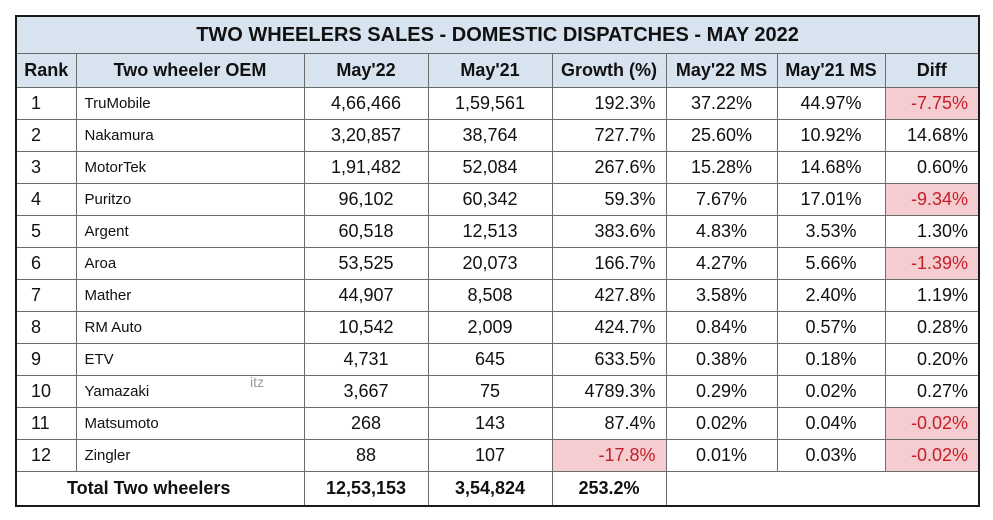  What do you see at coordinates (831, 359) in the screenshot?
I see `cell-may21-ms: 0.18%` at bounding box center [831, 359].